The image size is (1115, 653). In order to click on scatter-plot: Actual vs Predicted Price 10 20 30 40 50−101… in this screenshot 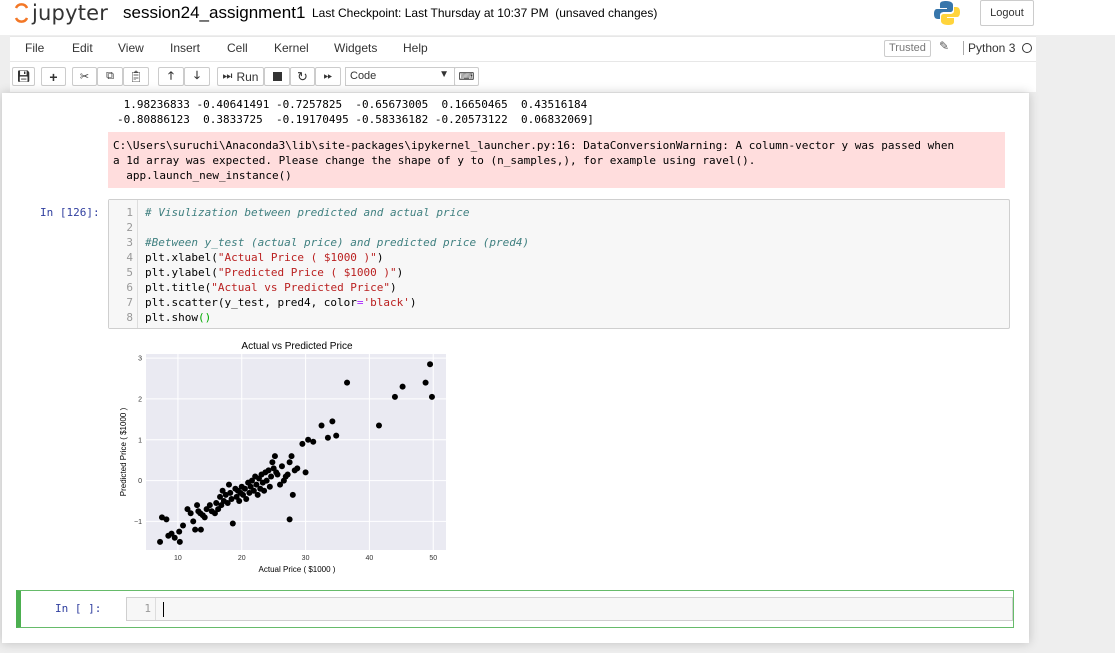, I will do `click(282, 457)`.